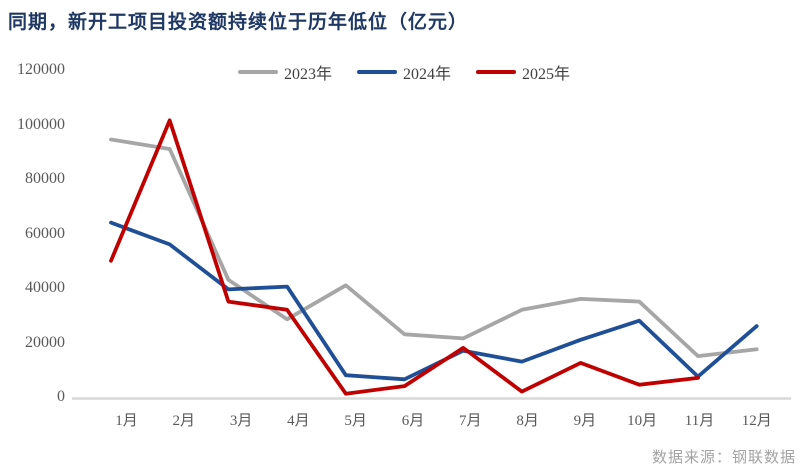  What do you see at coordinates (184, 421) in the screenshot?
I see `x-tick-label: 2月` at bounding box center [184, 421].